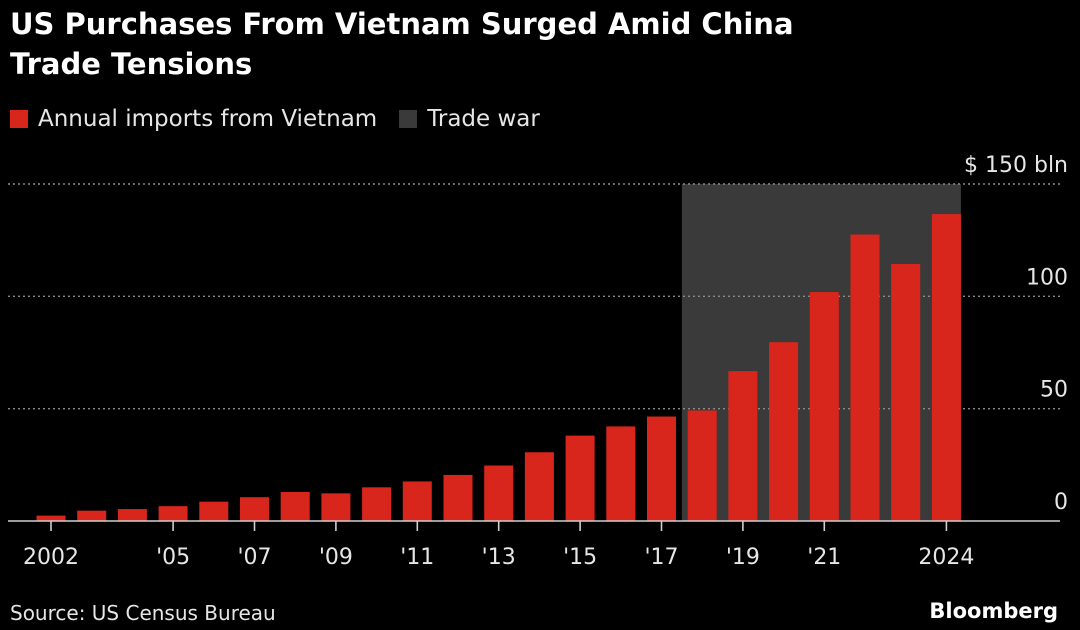  What do you see at coordinates (784, 431) in the screenshot?
I see `bar-2020` at bounding box center [784, 431].